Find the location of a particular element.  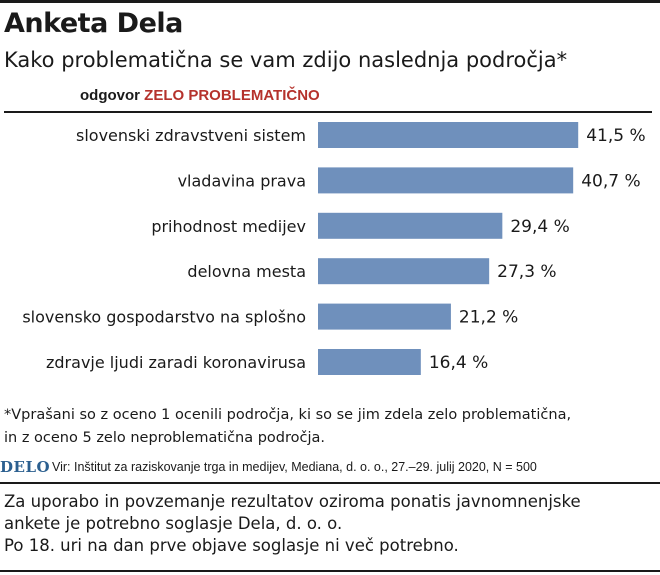

category-label: slovenski zdravstveni sistem is located at coordinates (191, 135).